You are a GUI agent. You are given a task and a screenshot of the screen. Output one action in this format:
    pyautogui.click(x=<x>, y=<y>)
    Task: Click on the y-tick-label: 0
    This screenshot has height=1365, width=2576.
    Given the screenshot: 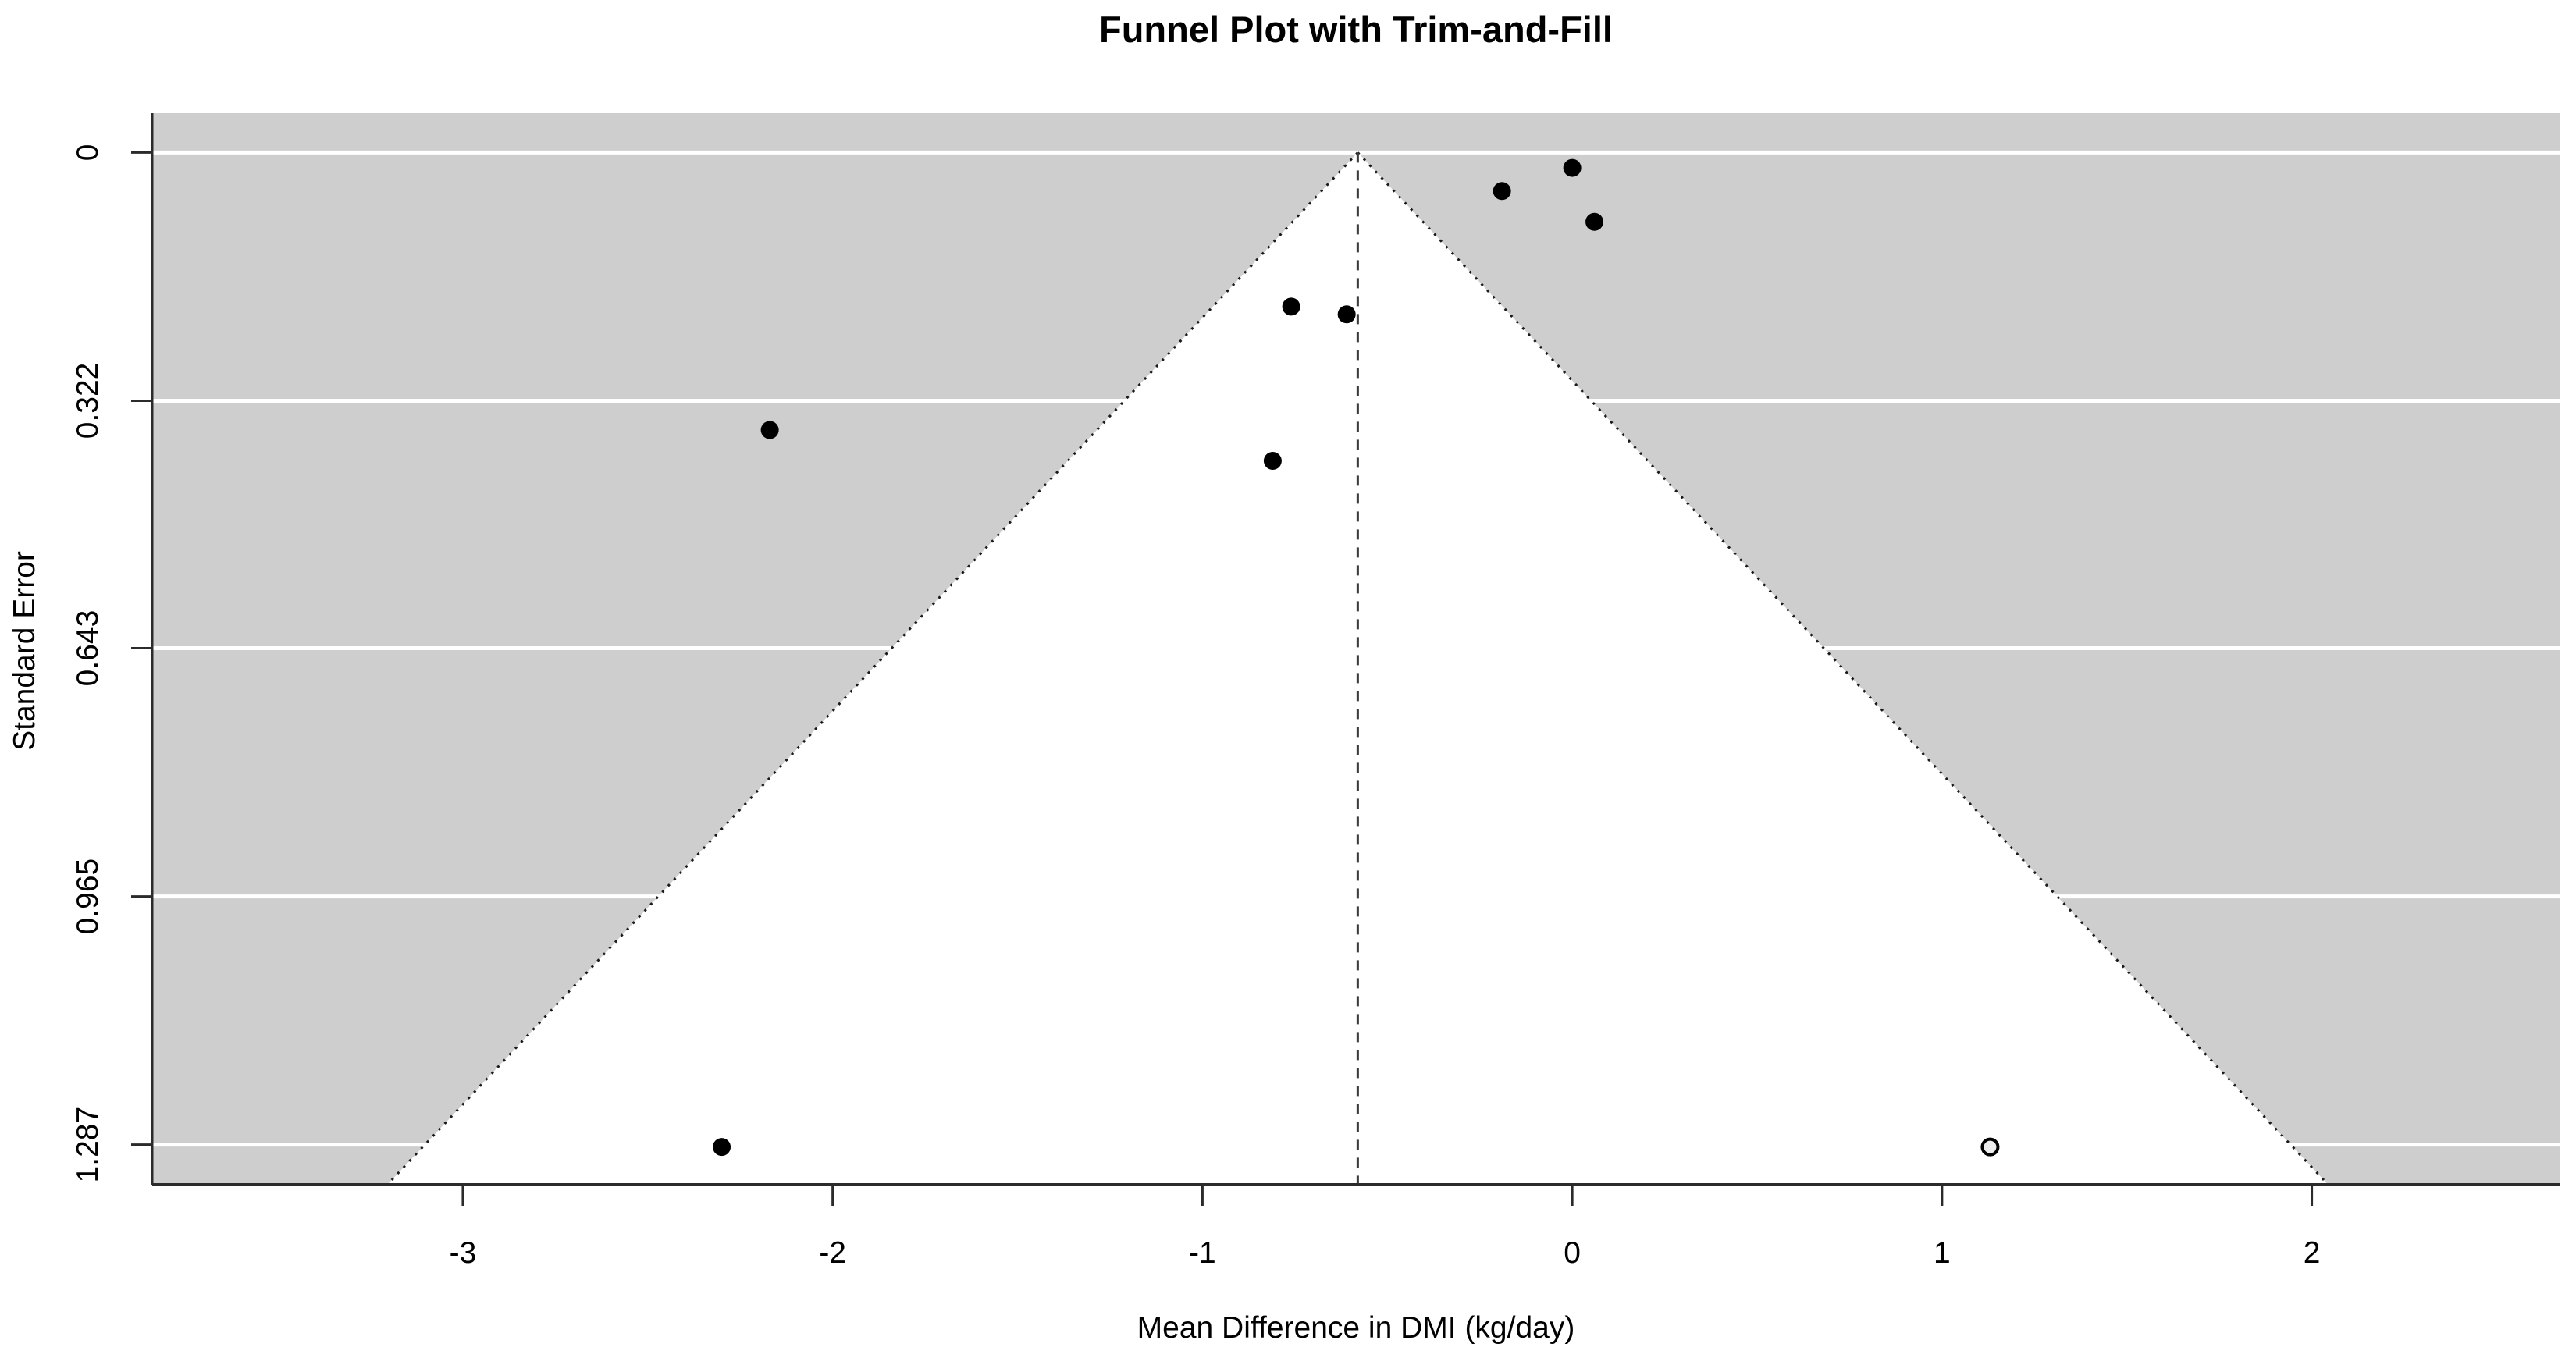 What is the action you would take?
    pyautogui.click(x=88, y=153)
    